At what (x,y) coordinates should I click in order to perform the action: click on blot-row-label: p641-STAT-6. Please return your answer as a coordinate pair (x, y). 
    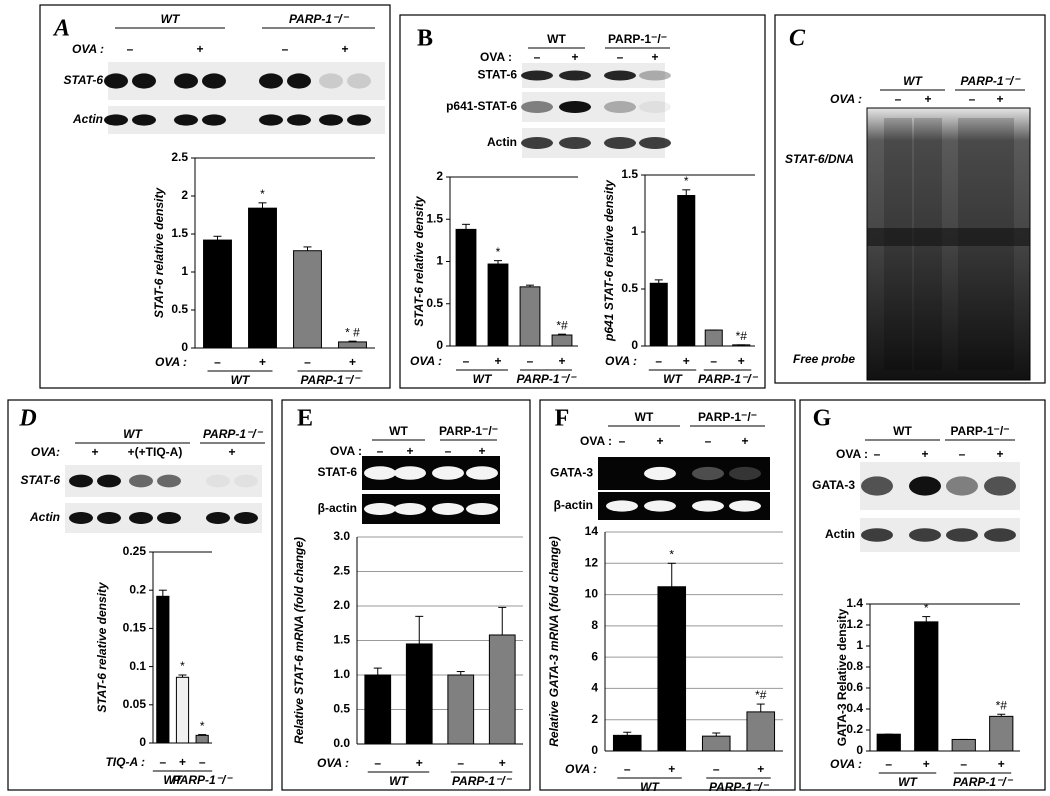
    Looking at the image, I should click on (481, 106).